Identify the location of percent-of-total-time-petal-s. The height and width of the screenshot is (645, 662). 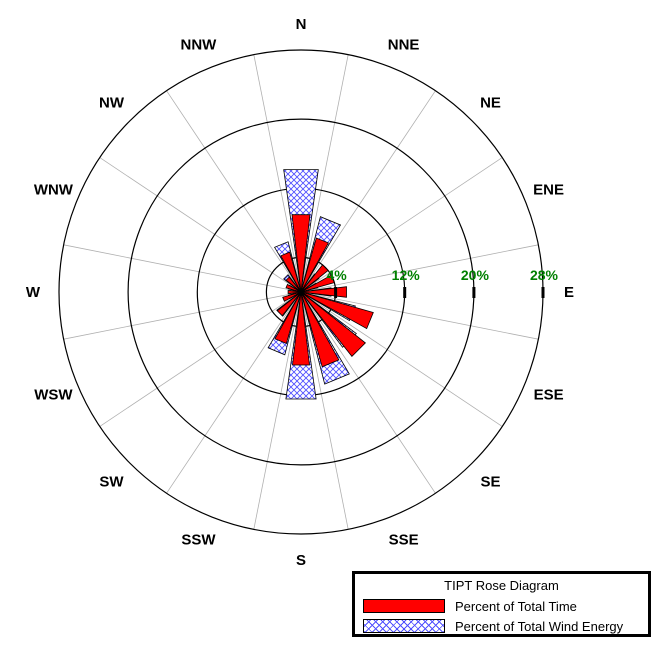
(301, 328).